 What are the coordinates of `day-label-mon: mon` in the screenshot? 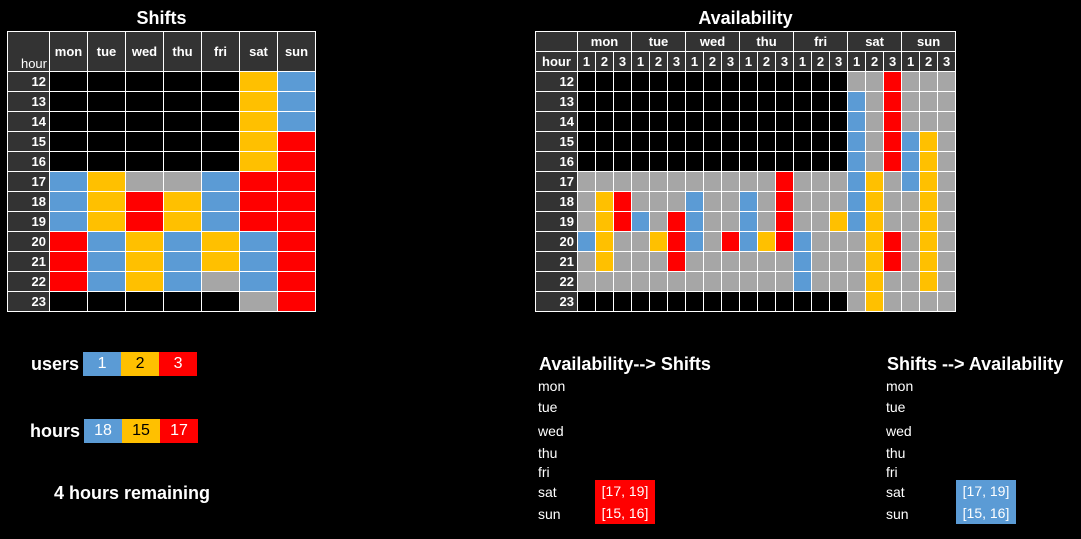 It's located at (552, 386).